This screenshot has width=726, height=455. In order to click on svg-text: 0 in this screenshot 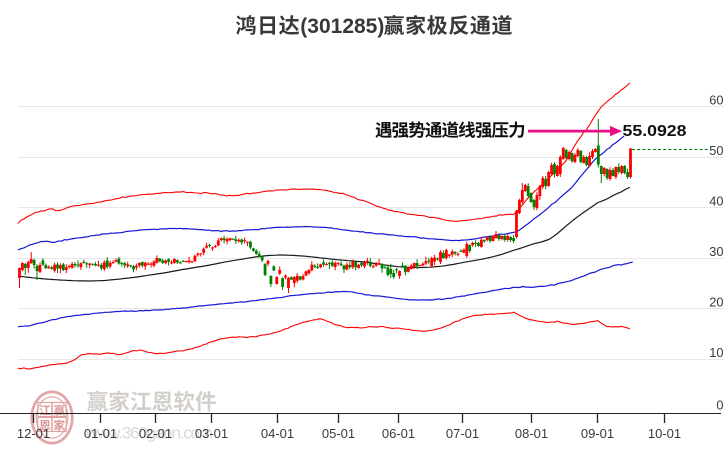, I will do `click(719, 405)`.